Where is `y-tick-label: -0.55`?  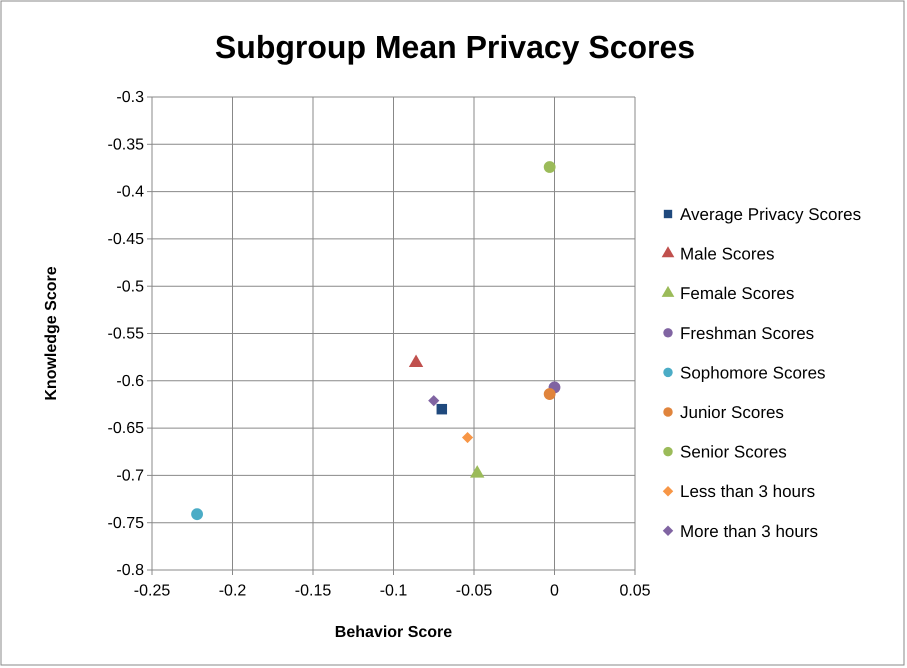
y-tick-label: -0.55 is located at coordinates (126, 334).